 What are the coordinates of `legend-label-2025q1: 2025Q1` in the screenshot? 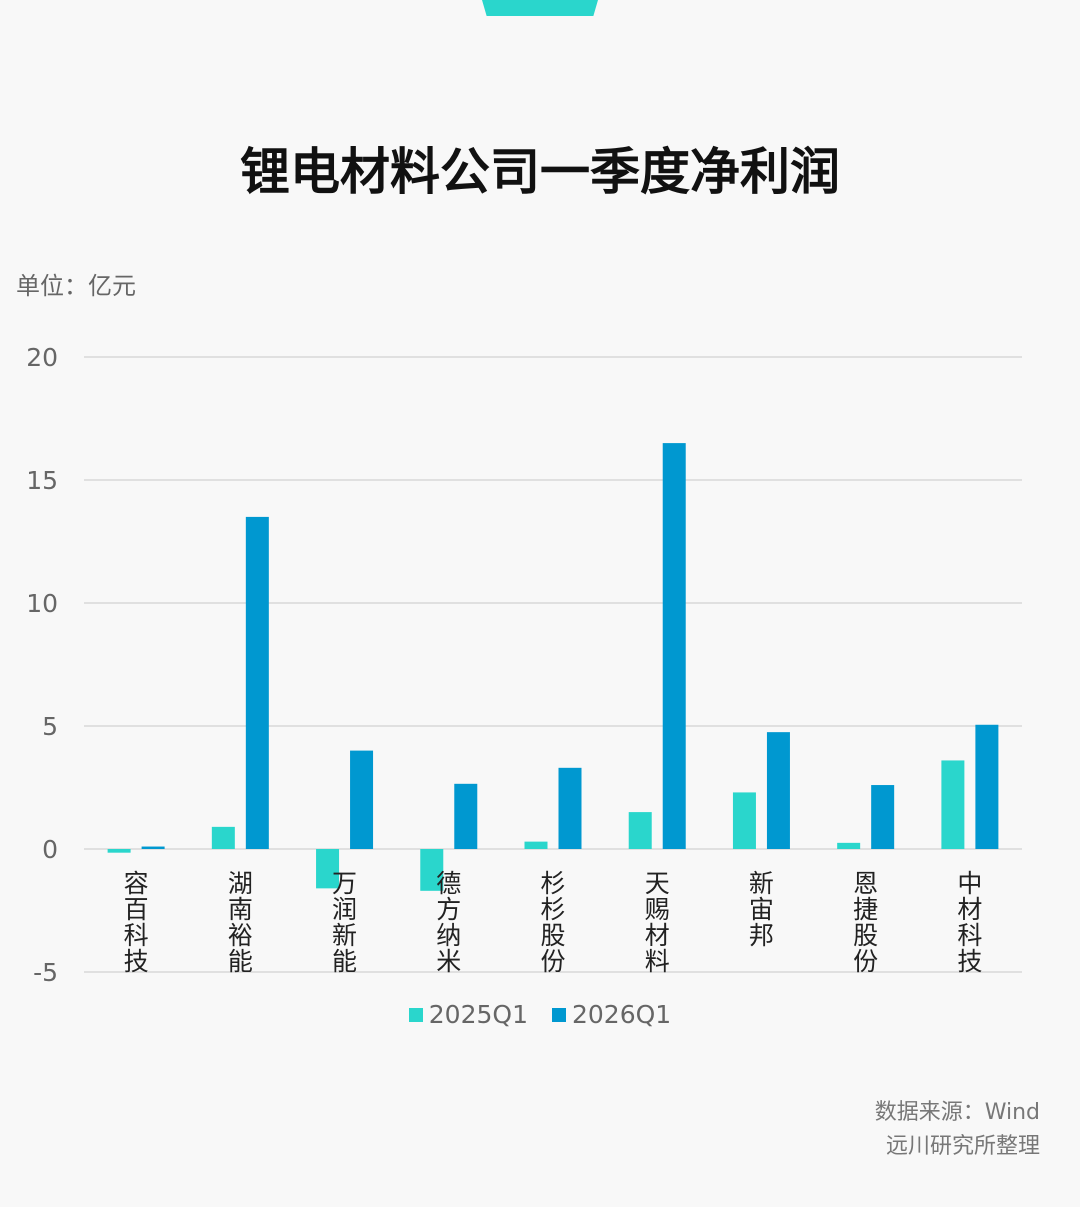 It's located at (478, 1014).